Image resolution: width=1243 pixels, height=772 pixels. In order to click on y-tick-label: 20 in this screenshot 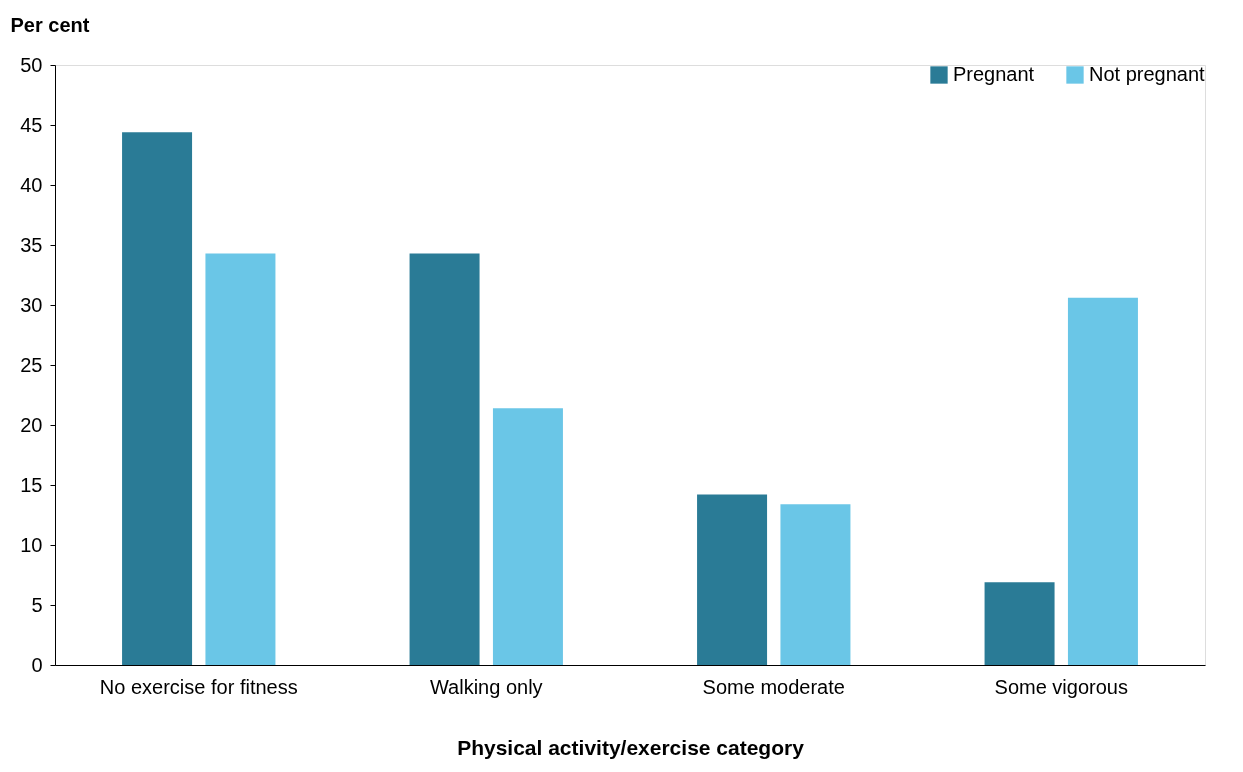, I will do `click(31, 424)`.